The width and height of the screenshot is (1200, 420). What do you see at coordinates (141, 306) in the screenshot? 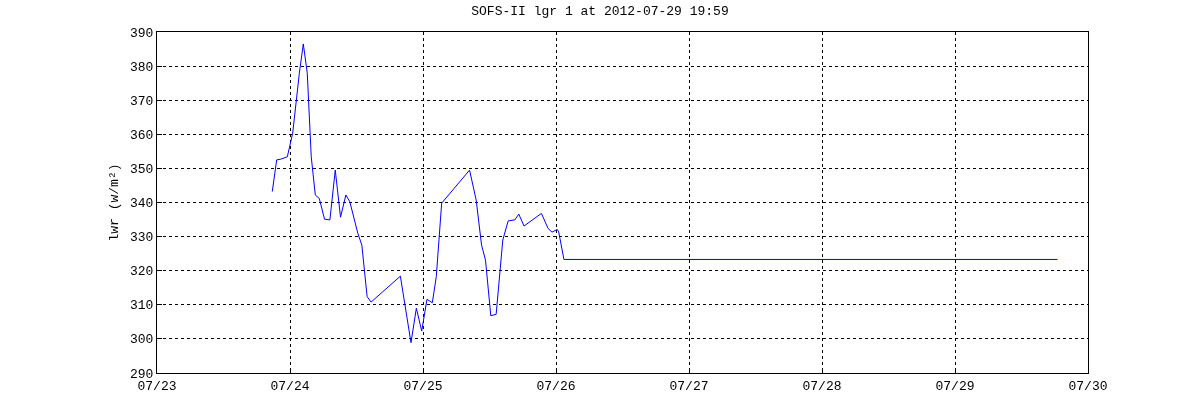
I see `y-tick-label: 310` at bounding box center [141, 306].